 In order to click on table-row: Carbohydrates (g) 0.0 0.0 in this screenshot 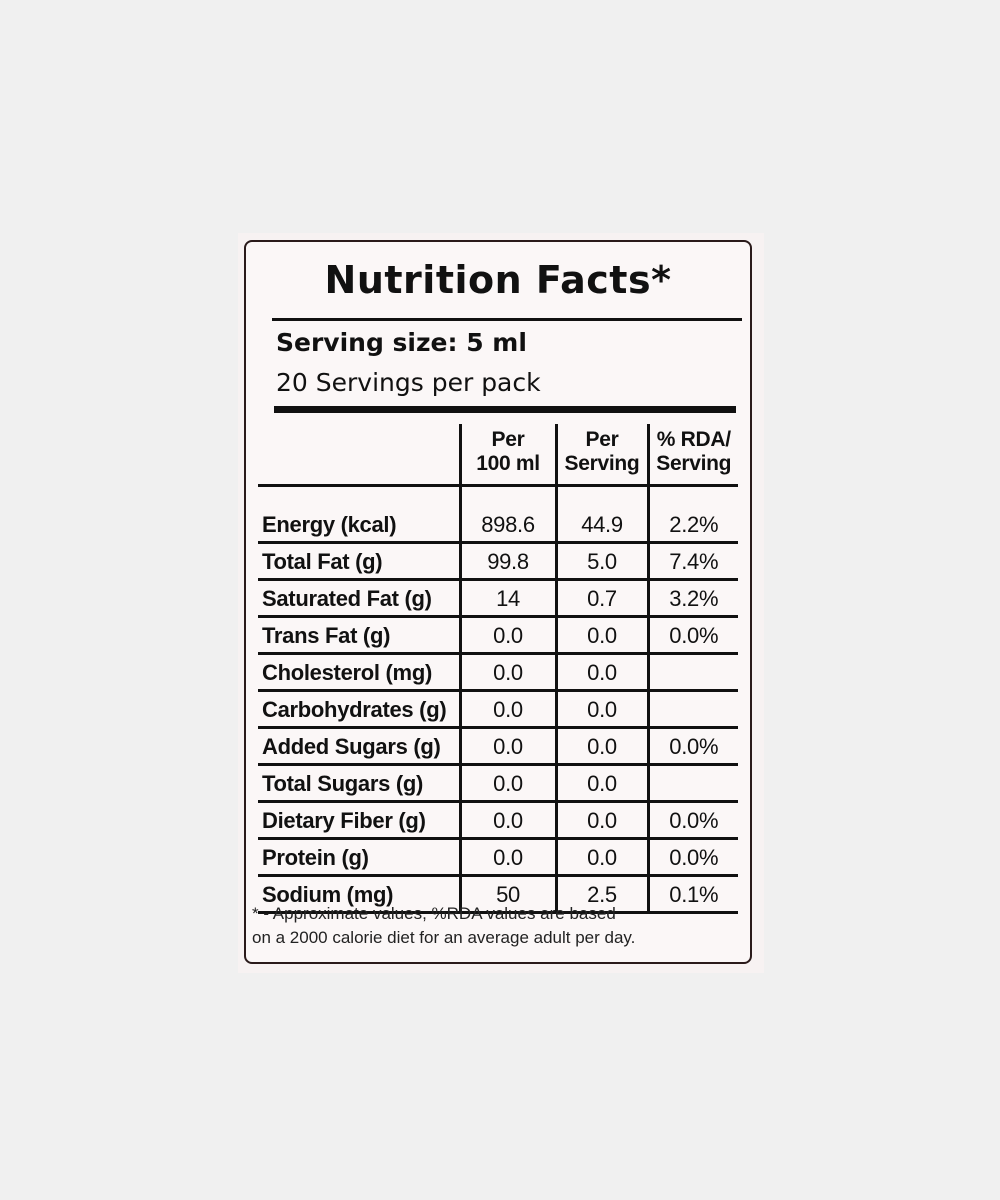, I will do `click(498, 709)`.